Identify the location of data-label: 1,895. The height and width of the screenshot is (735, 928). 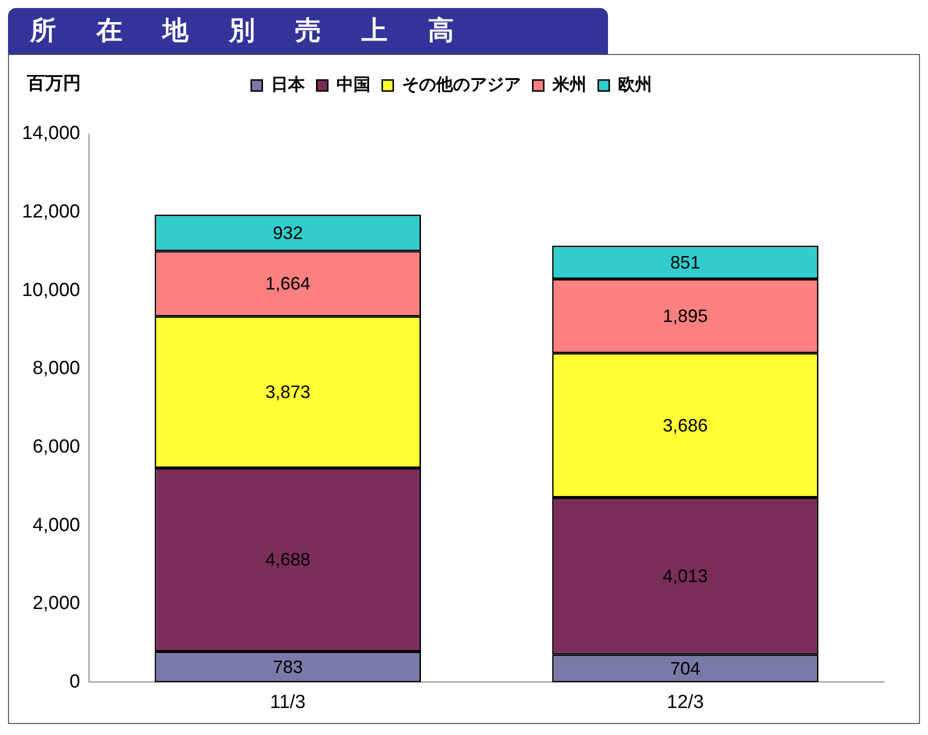
(685, 316).